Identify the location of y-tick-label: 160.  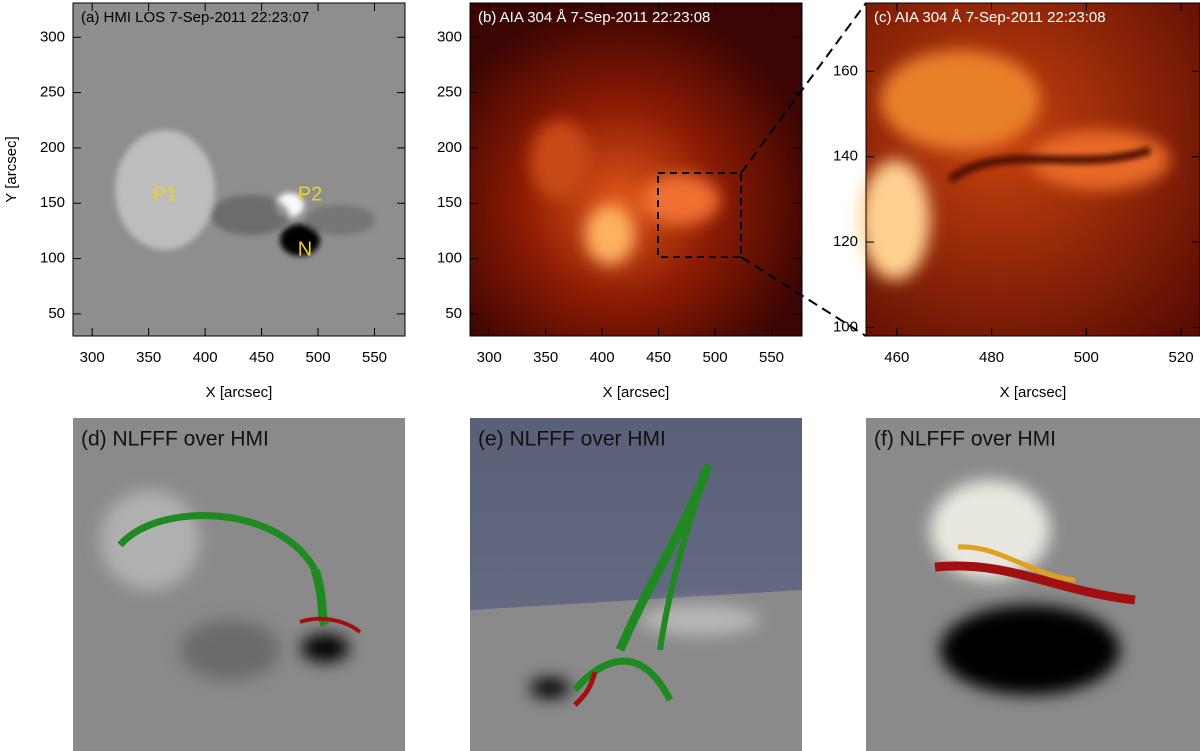
(845, 70).